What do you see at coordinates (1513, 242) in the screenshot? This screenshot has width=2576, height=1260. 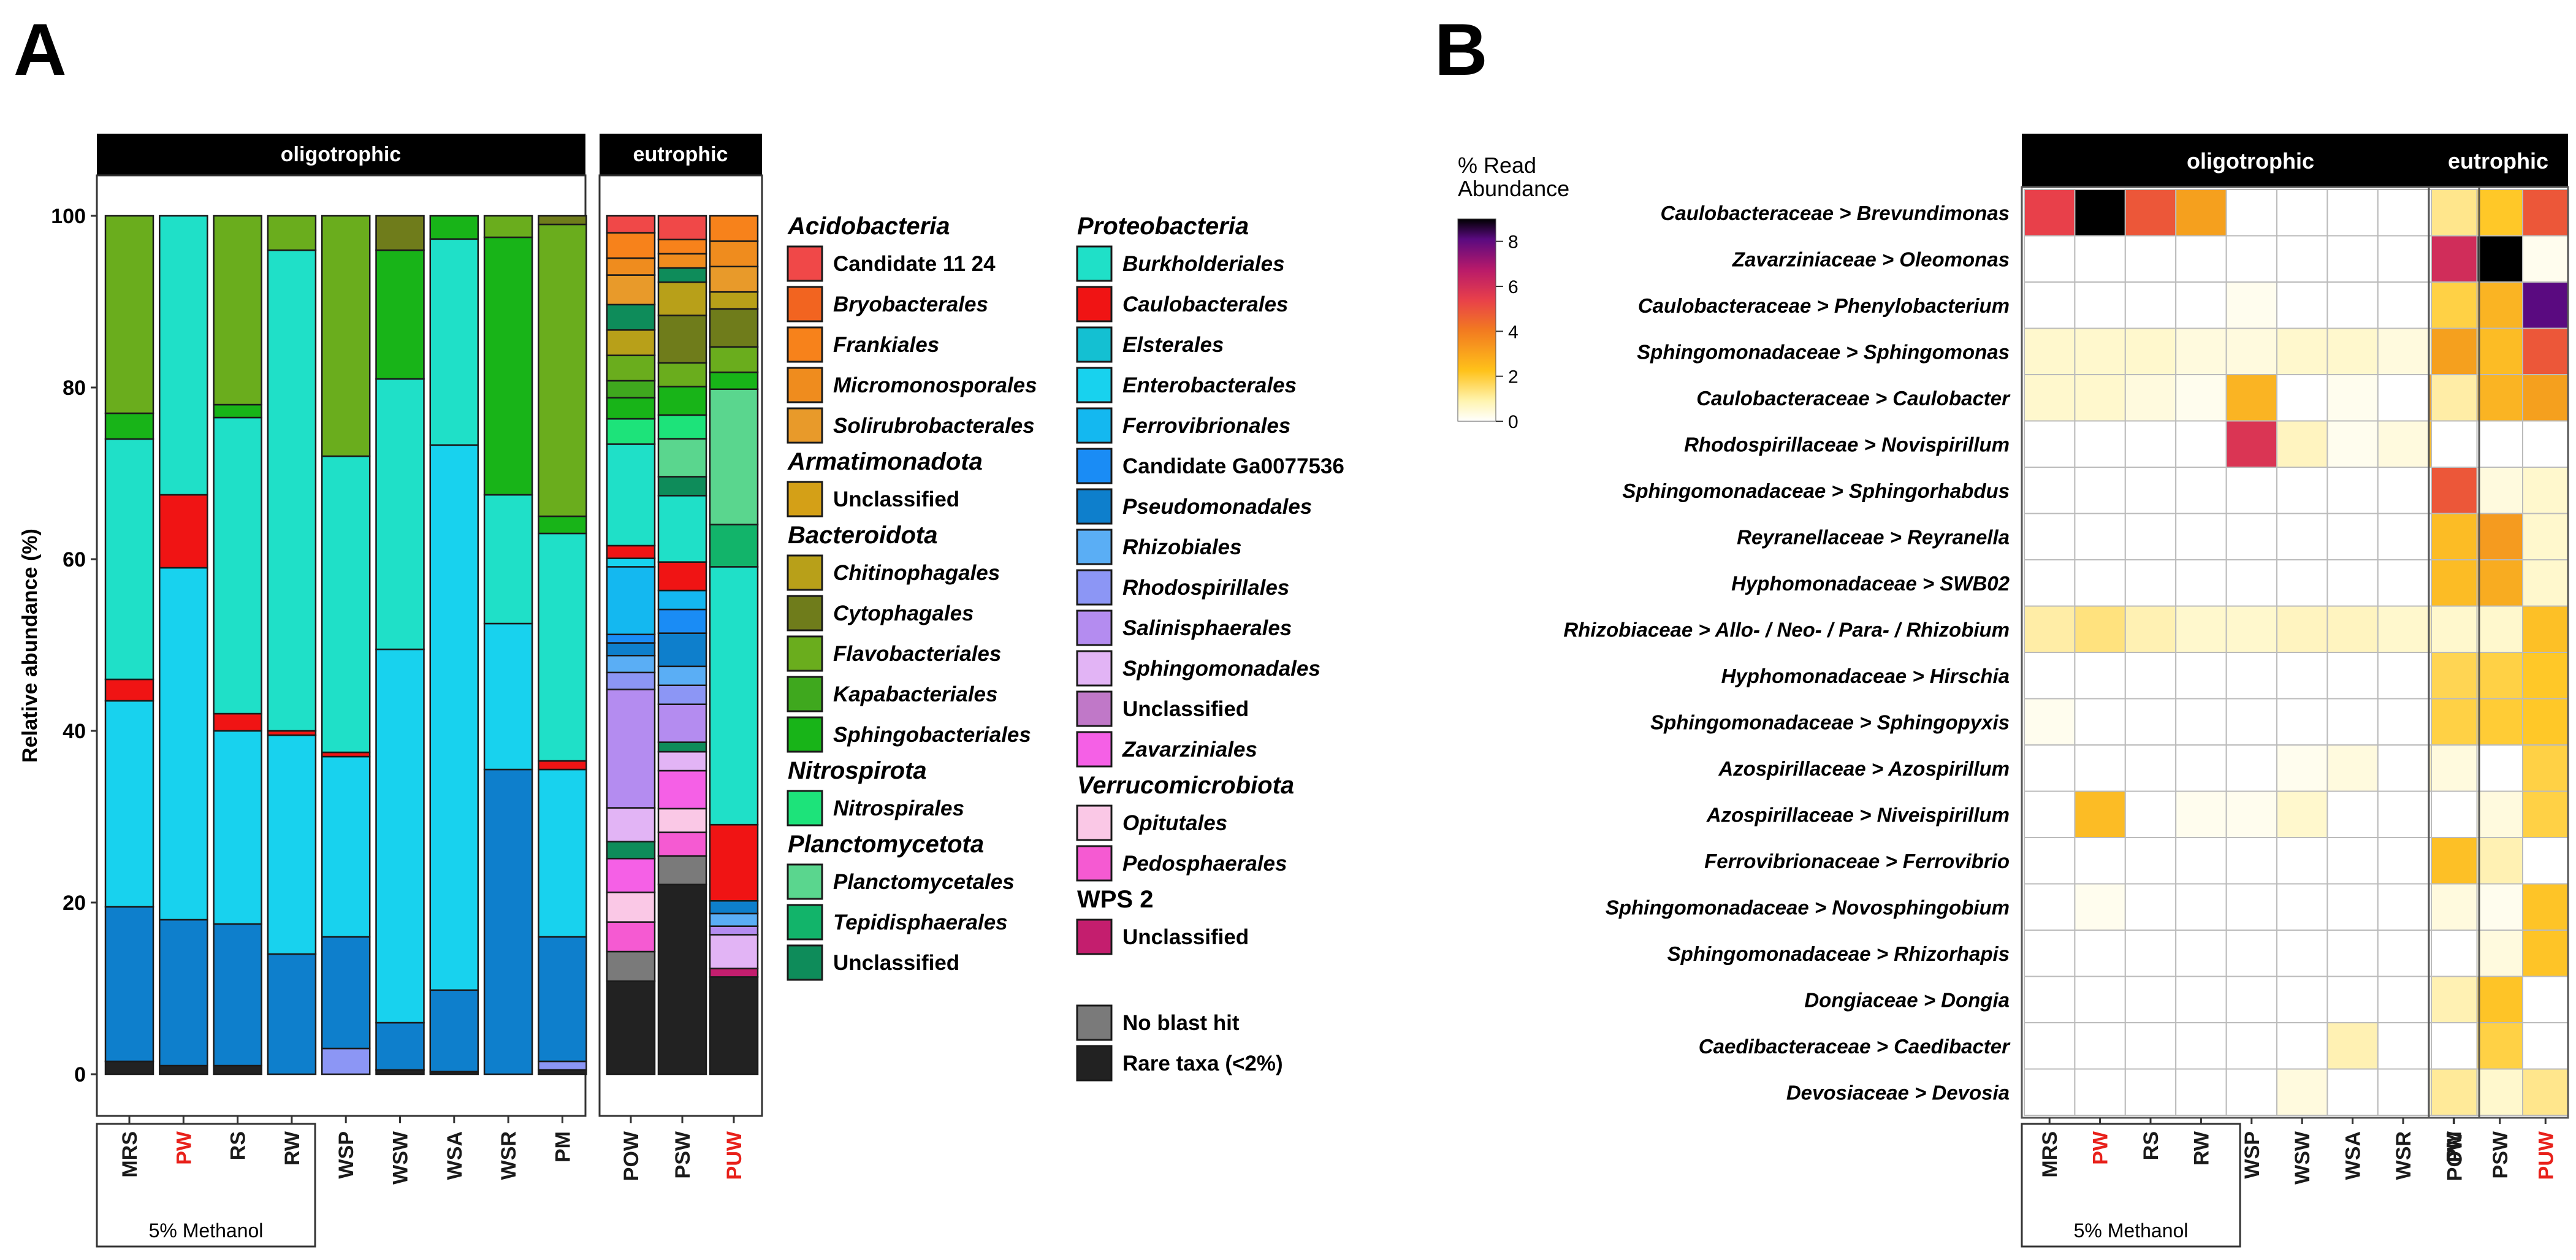 I see `color-scale-tick-label: 8` at bounding box center [1513, 242].